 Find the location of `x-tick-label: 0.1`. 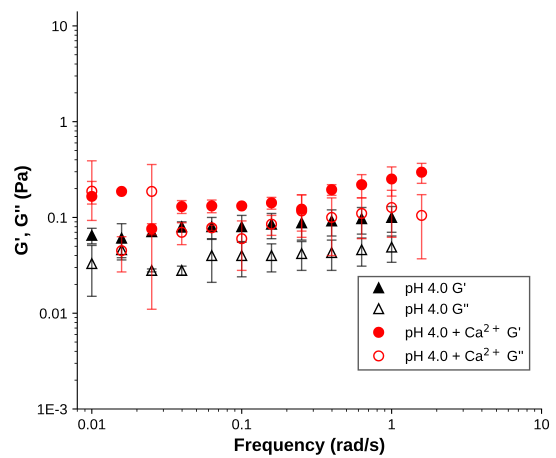

x-tick-label: 0.1 is located at coordinates (242, 424).